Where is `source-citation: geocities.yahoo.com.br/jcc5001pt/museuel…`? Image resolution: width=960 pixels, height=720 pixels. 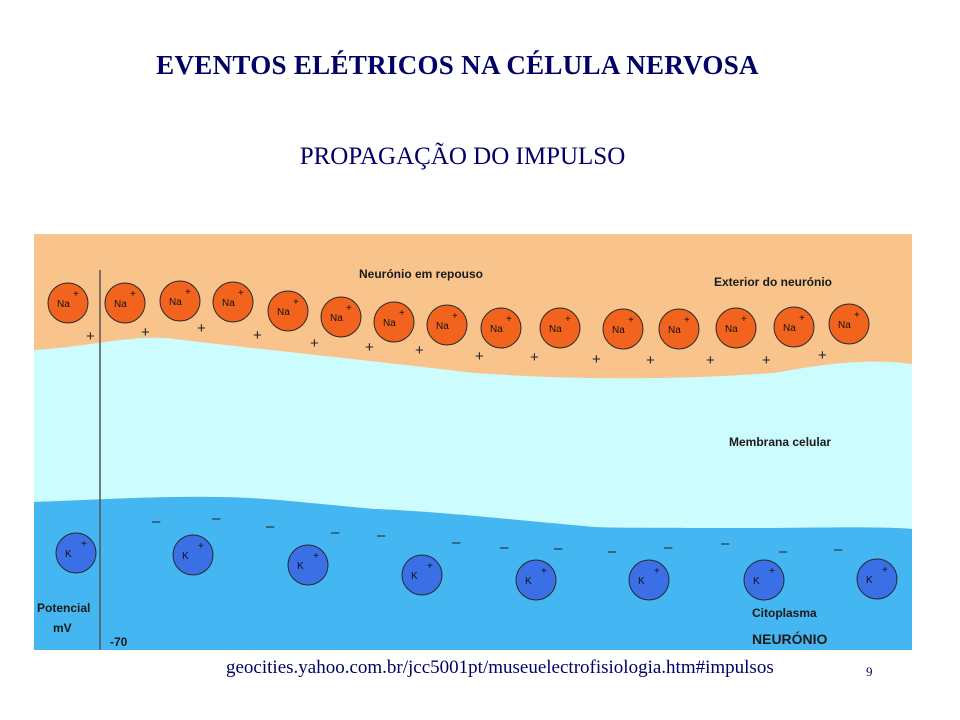 source-citation: geocities.yahoo.com.br/jcc5001pt/museuel… is located at coordinates (500, 667).